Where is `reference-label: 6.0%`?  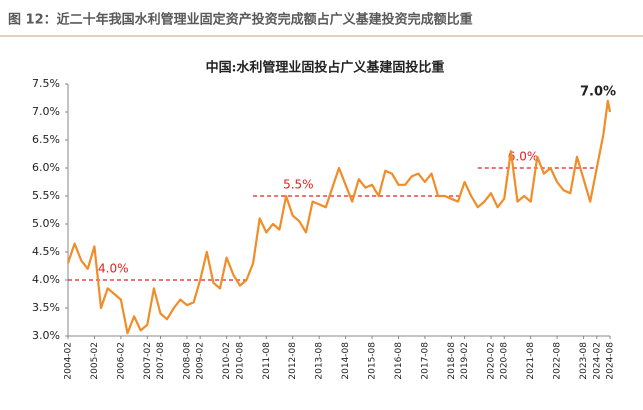 reference-label: 6.0% is located at coordinates (523, 157).